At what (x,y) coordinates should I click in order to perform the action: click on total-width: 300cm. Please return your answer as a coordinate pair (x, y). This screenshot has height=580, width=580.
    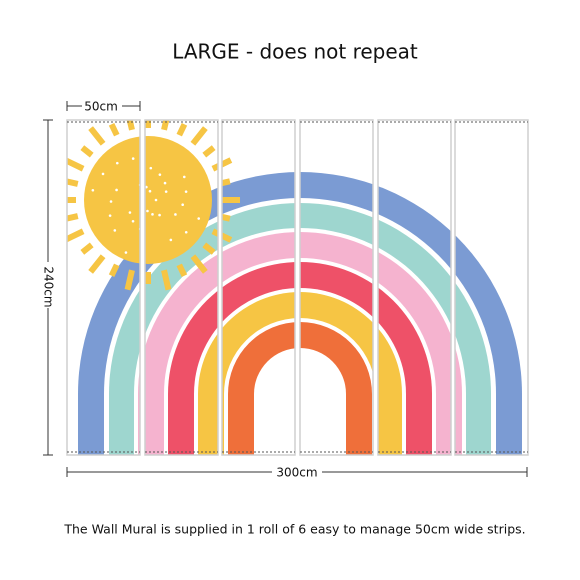
    Looking at the image, I should click on (296, 473).